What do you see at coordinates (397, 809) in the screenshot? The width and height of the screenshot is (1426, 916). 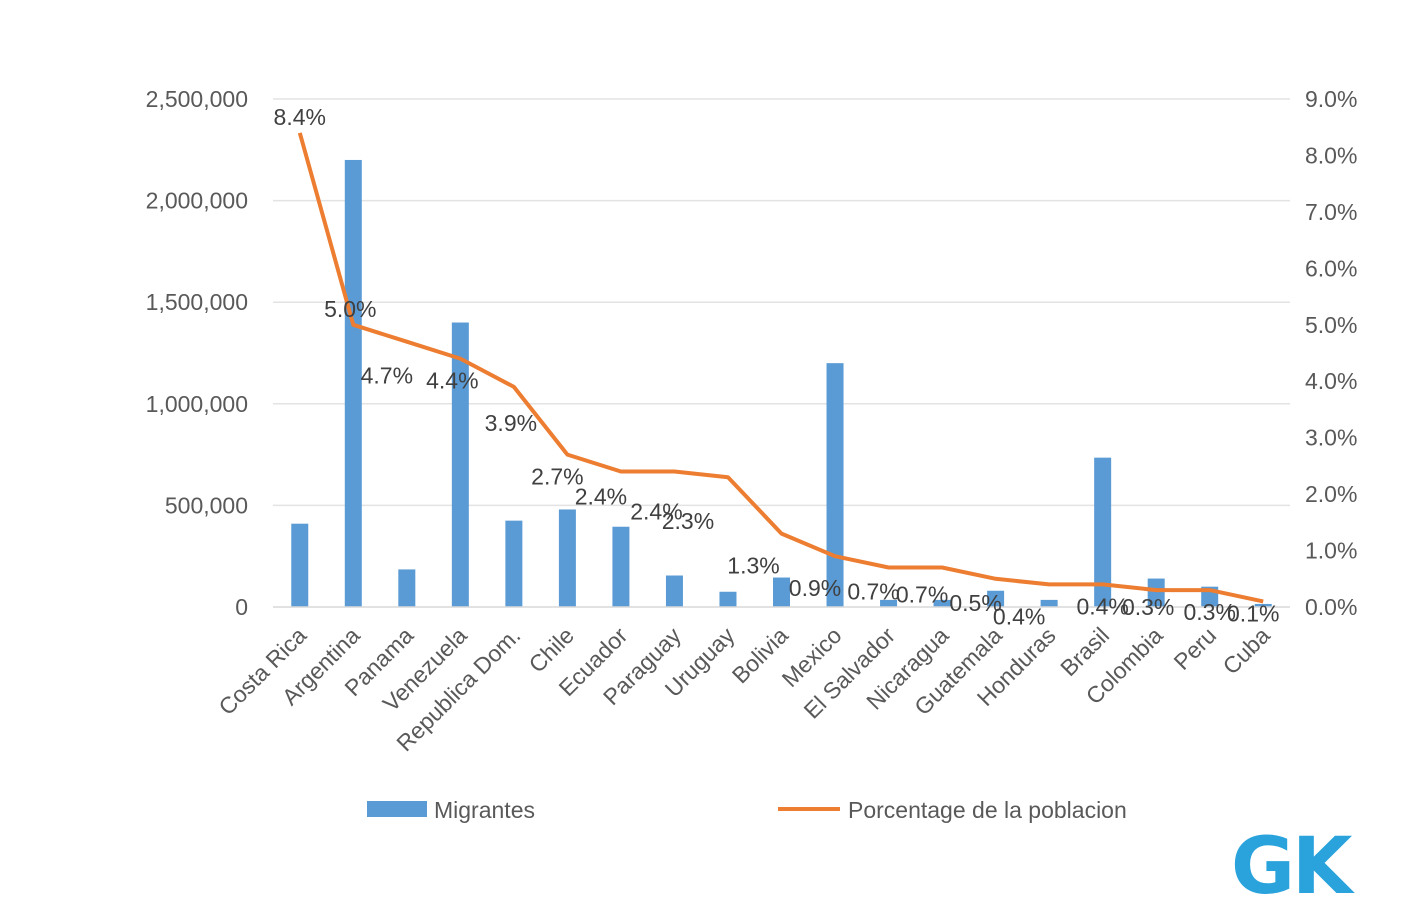 I see `legend-swatch-migrantes` at bounding box center [397, 809].